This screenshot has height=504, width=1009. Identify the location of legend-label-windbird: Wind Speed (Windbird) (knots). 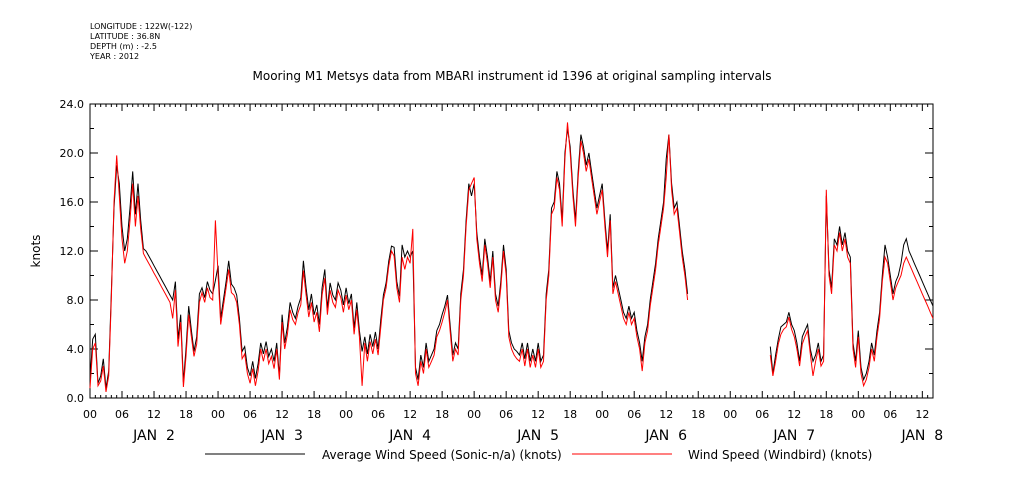
(780, 455).